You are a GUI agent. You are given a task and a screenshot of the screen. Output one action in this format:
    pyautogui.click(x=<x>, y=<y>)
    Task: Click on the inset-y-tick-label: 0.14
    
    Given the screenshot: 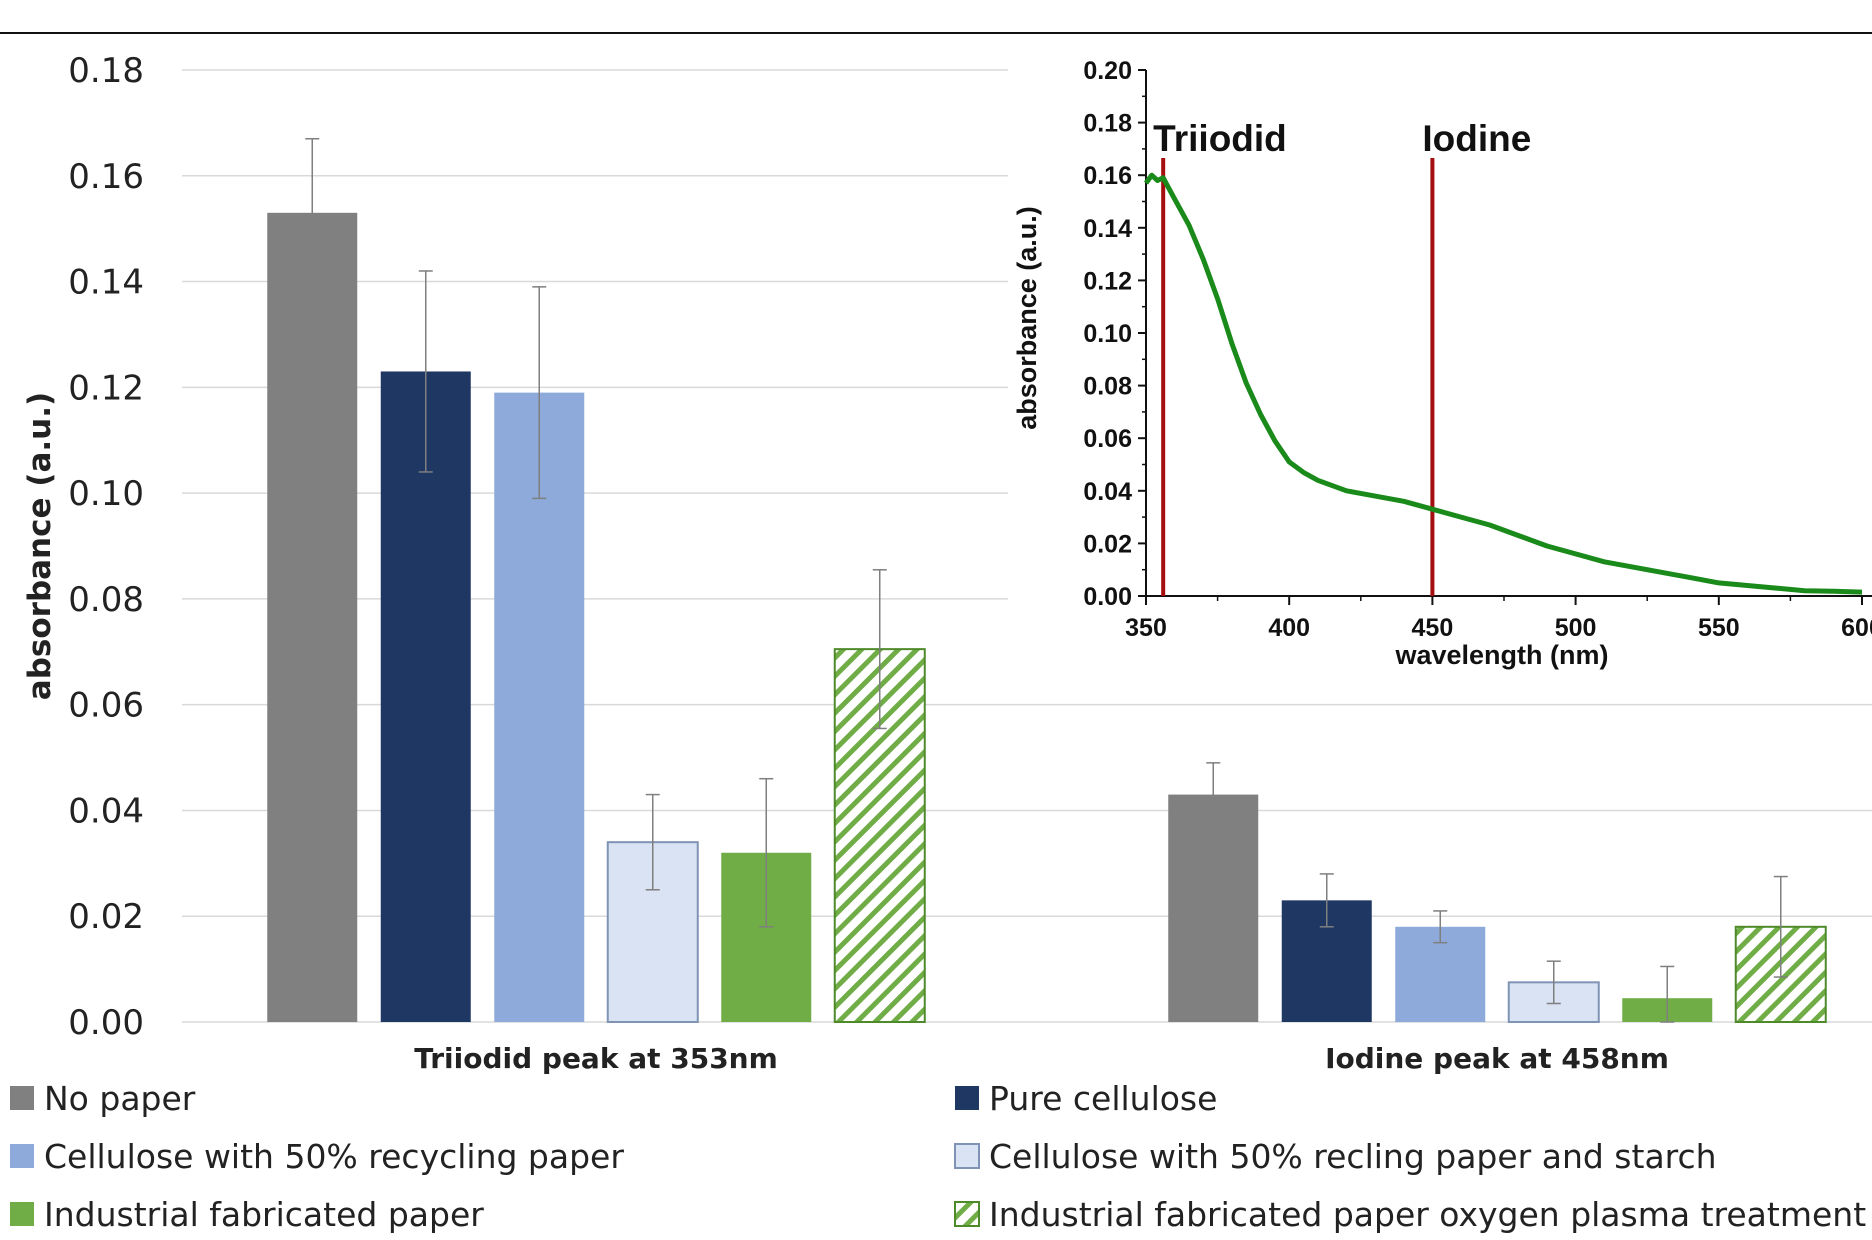 What is the action you would take?
    pyautogui.click(x=1107, y=229)
    